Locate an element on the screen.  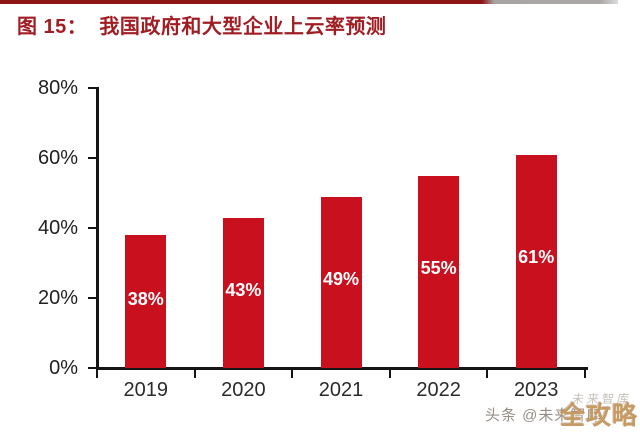
figure-title: 图 15： 我国政府和大型企业上云率预测 is located at coordinates (202, 27).